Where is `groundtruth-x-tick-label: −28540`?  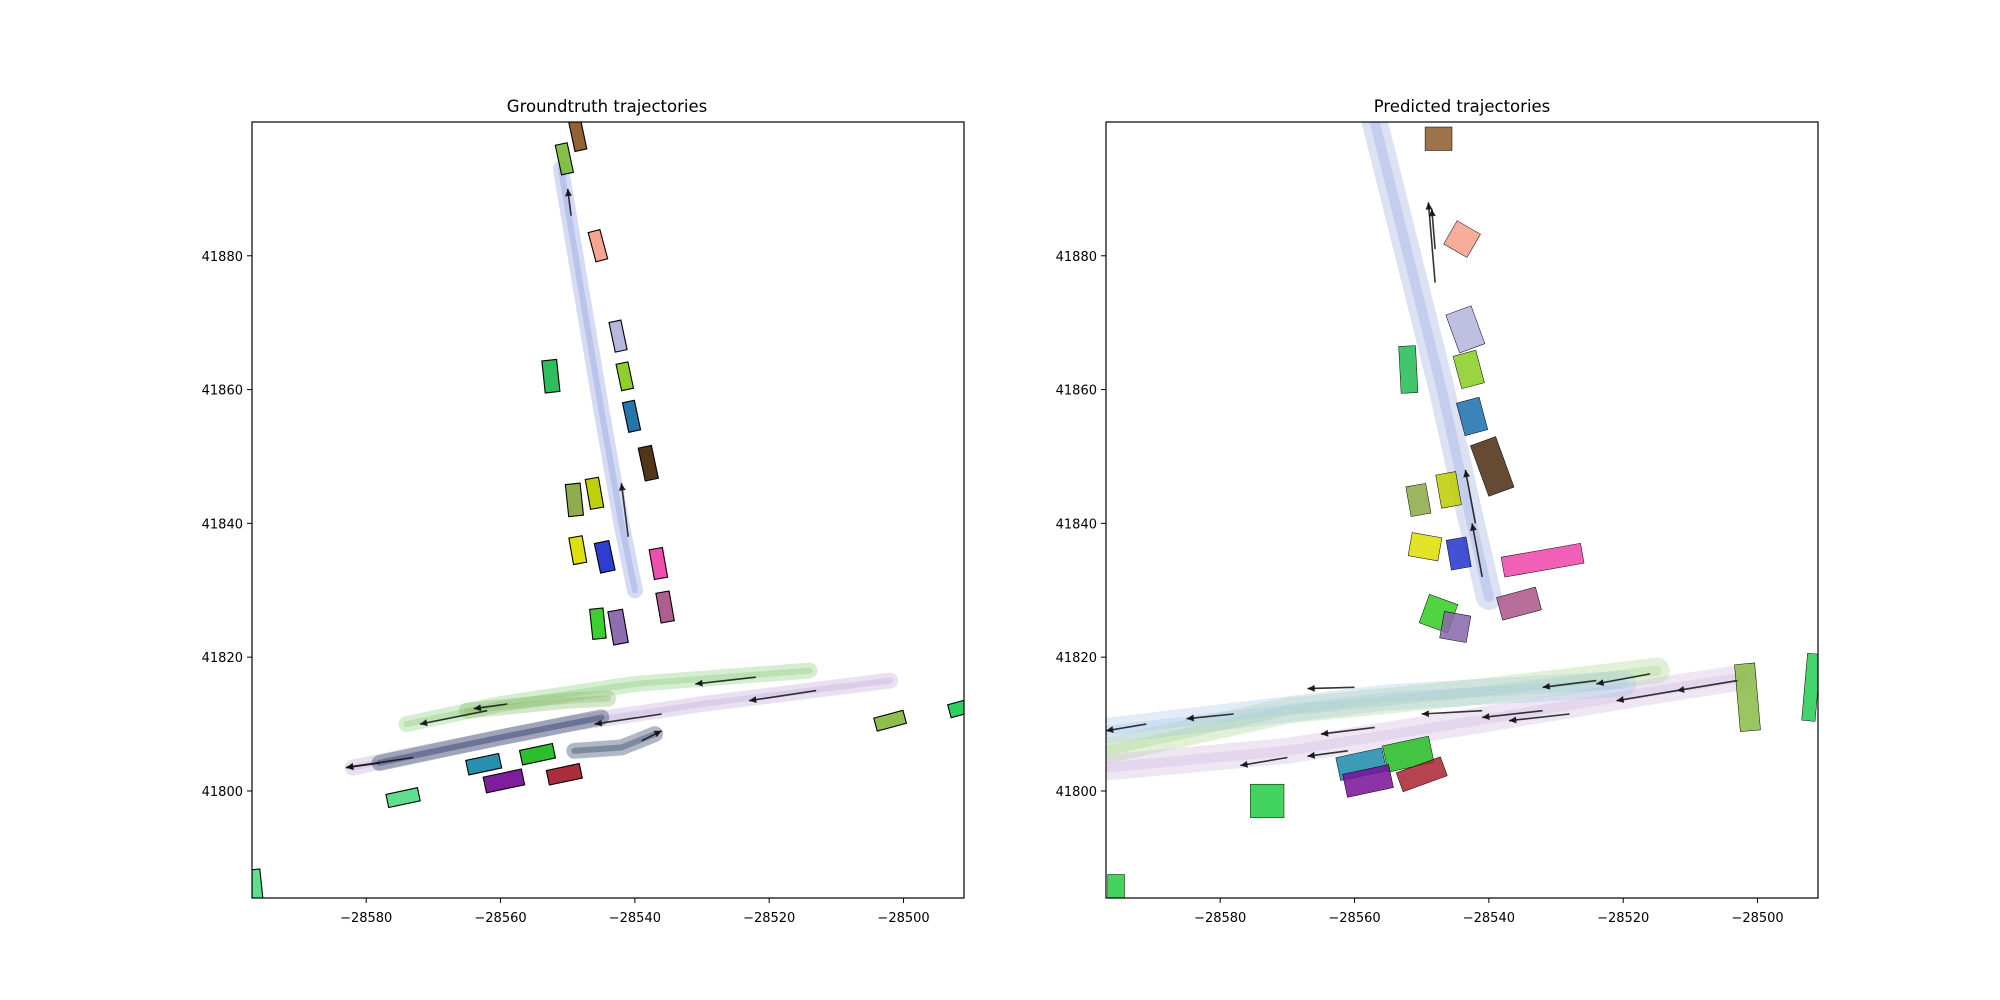 groundtruth-x-tick-label: −28540 is located at coordinates (635, 918).